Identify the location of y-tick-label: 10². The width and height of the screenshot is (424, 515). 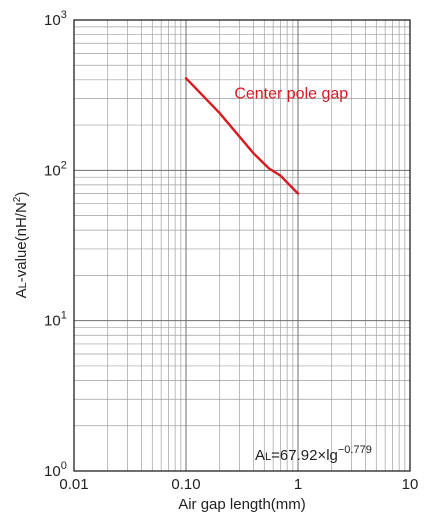
(55, 169).